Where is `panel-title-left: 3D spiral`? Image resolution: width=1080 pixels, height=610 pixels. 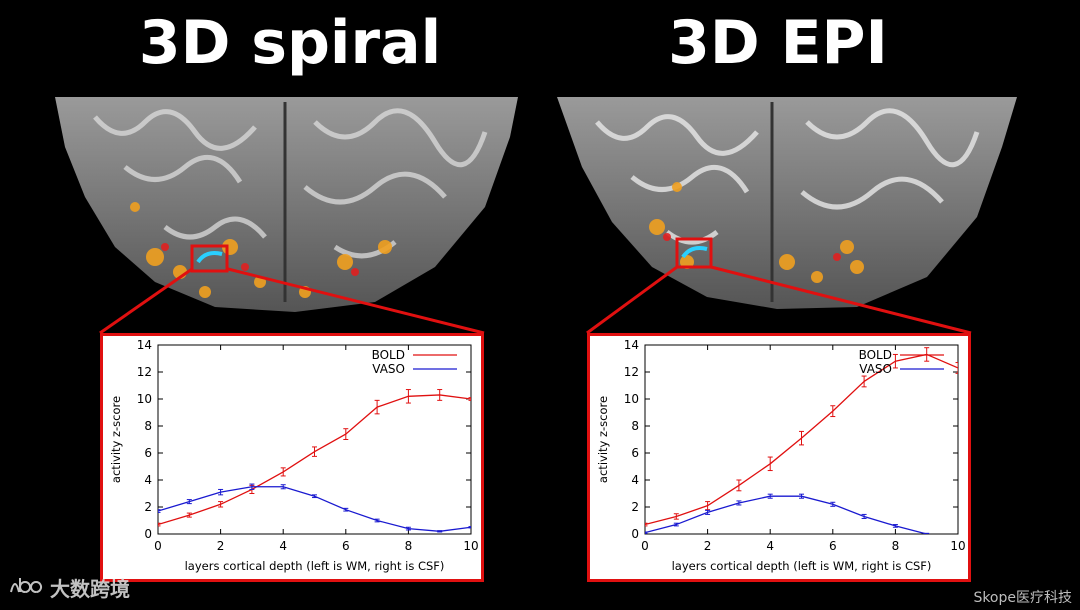 panel-title-left: 3D spiral is located at coordinates (290, 43).